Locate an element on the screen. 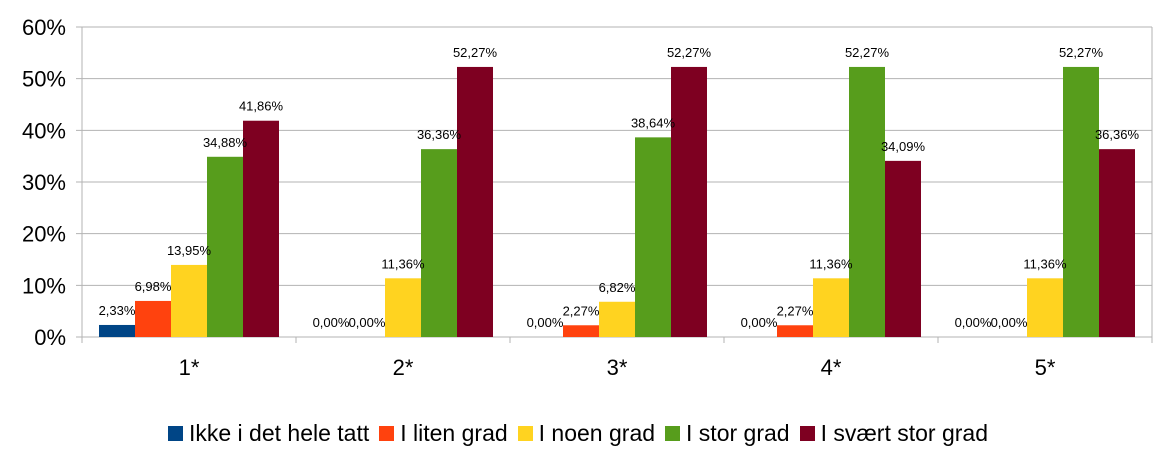 Image resolution: width=1156 pixels, height=461 pixels. legend-label: Ikke i det hele tatt is located at coordinates (279, 433).